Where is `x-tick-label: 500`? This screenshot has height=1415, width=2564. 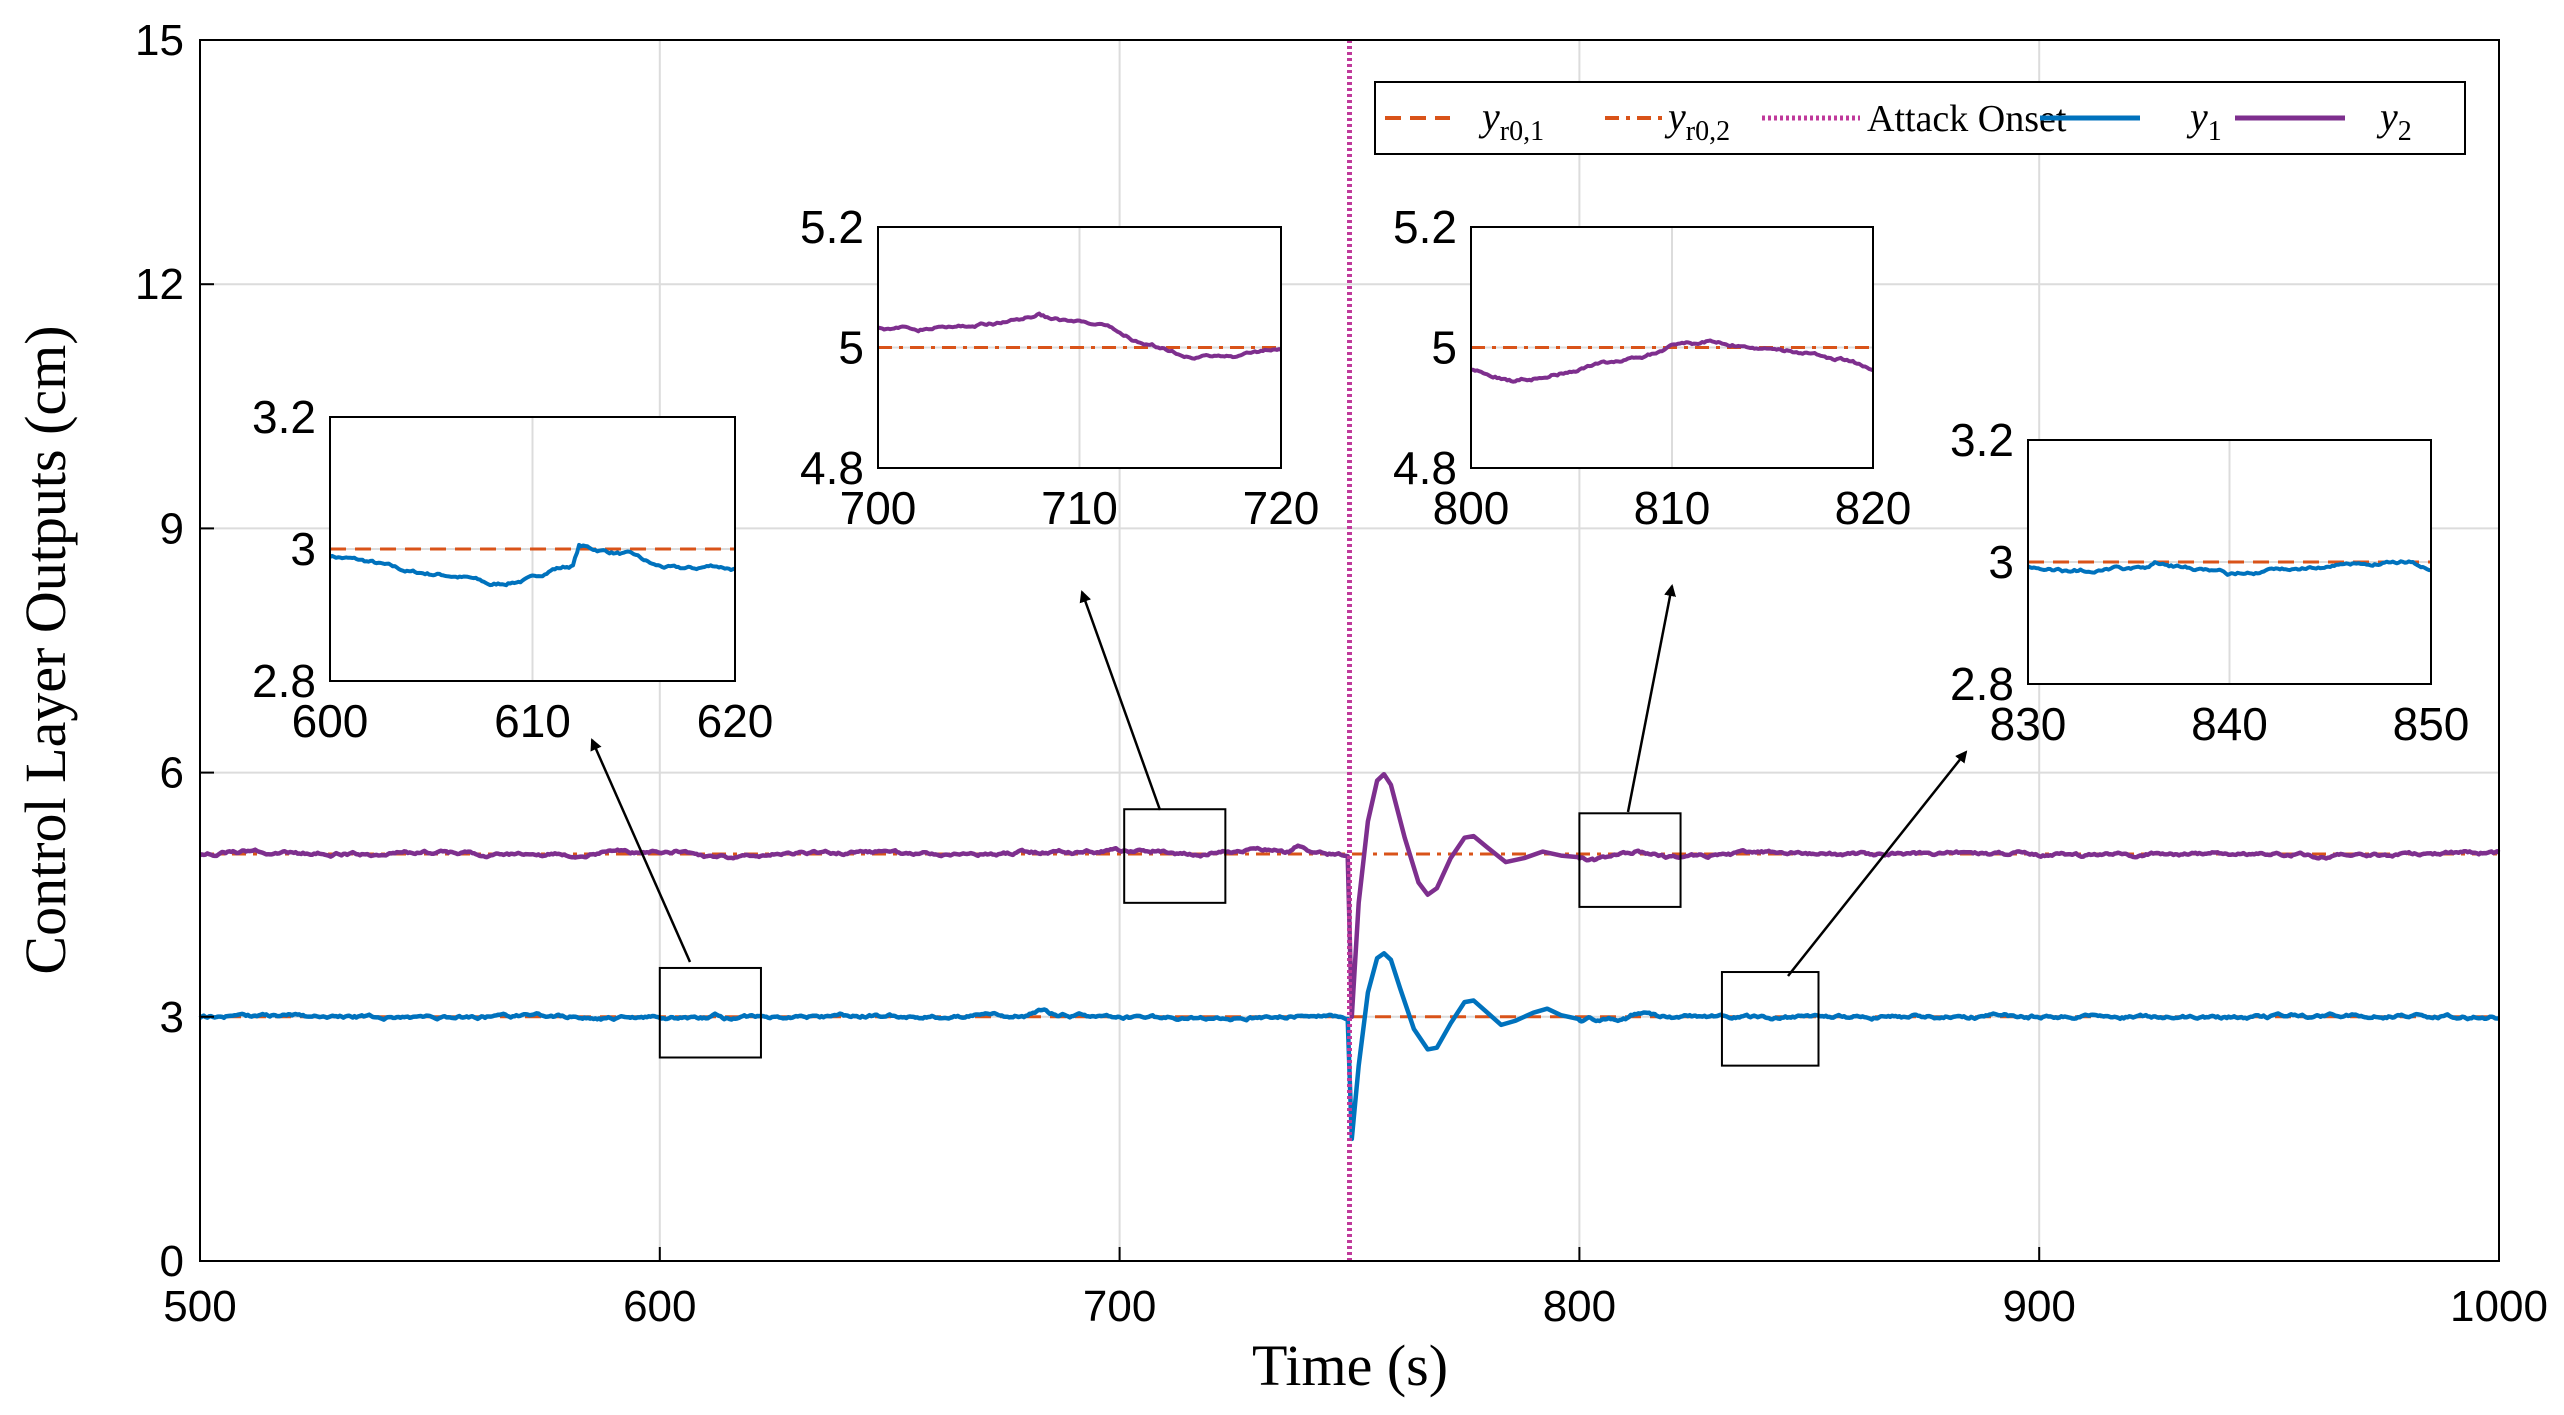 x-tick-label: 500 is located at coordinates (199, 1306).